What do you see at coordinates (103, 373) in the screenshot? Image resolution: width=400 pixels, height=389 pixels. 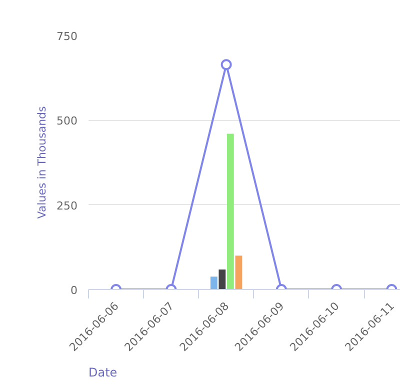 I see `x-axis-title: Date` at bounding box center [103, 373].